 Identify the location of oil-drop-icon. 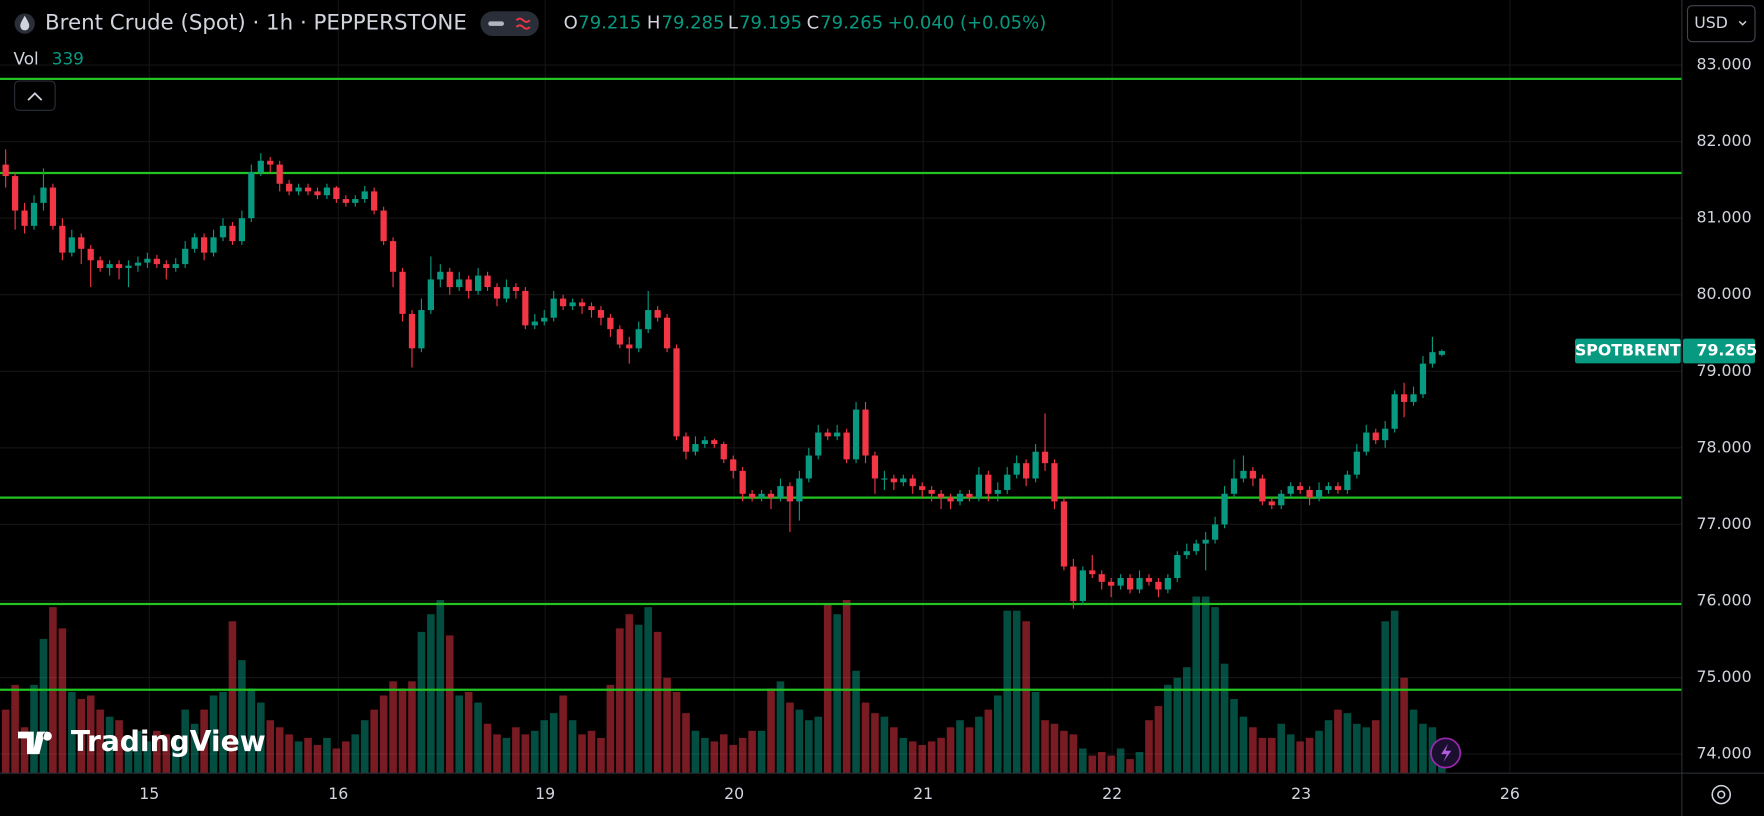
(25, 23).